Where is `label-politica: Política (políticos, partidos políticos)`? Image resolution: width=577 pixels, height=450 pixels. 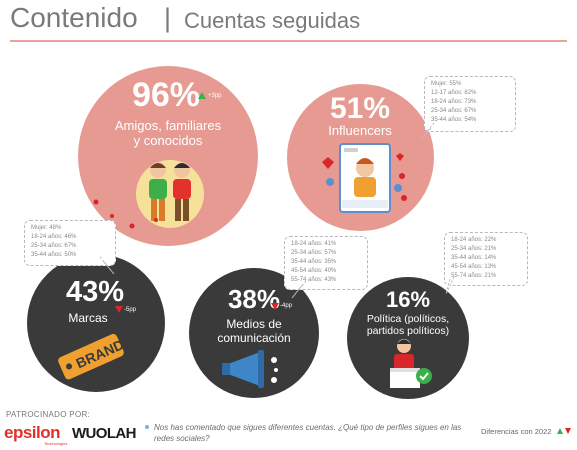
label-politica: Política (políticos, partidos políticos) is located at coordinates (408, 325).